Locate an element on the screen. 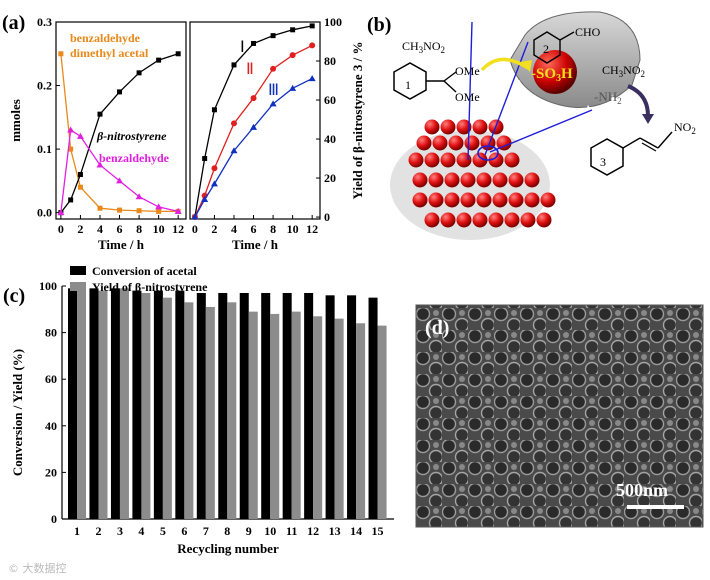 This screenshot has height=580, width=710. panel-label-c: (c) is located at coordinates (14, 296).